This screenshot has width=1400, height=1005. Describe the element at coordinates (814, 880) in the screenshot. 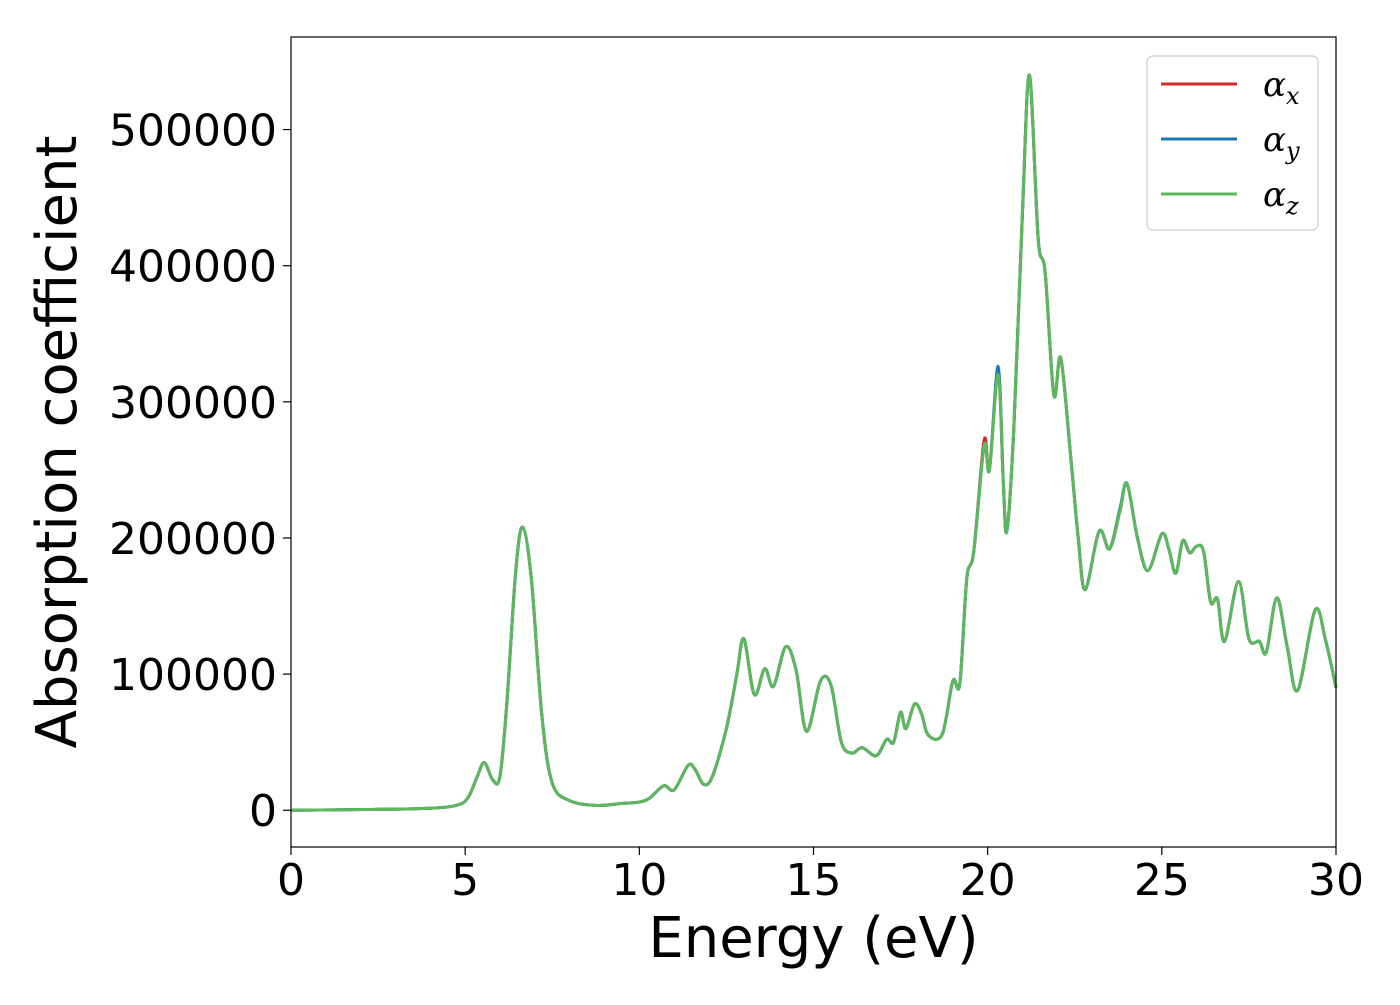

I see `x-tick-label: 15` at that location.